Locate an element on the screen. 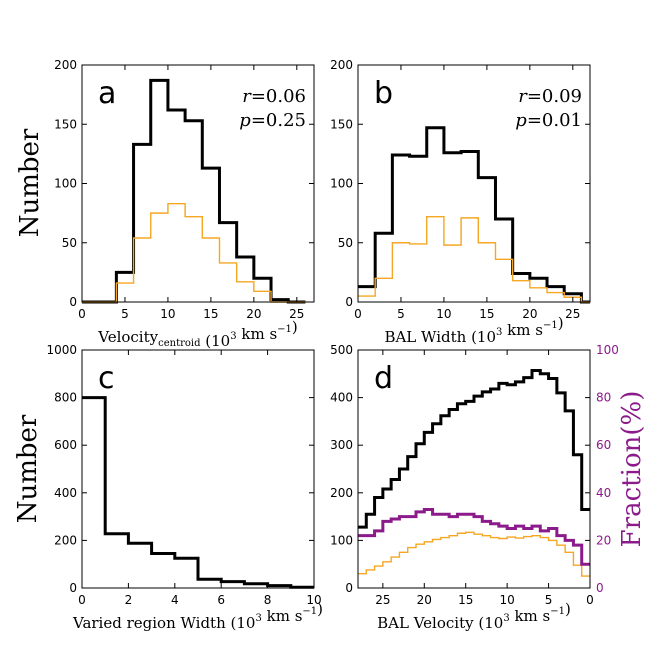 The width and height of the screenshot is (654, 654). xtick-label-a-5: 5 is located at coordinates (125, 314).